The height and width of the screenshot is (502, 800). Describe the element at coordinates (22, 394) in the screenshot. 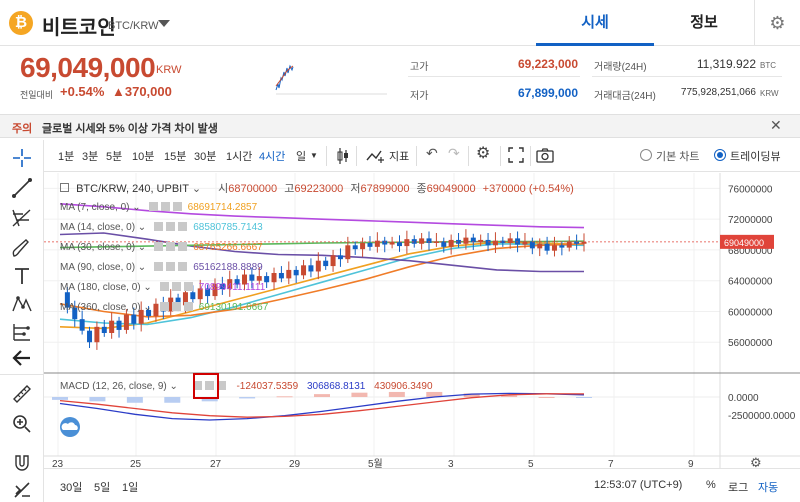

I see `ruler-icon` at that location.